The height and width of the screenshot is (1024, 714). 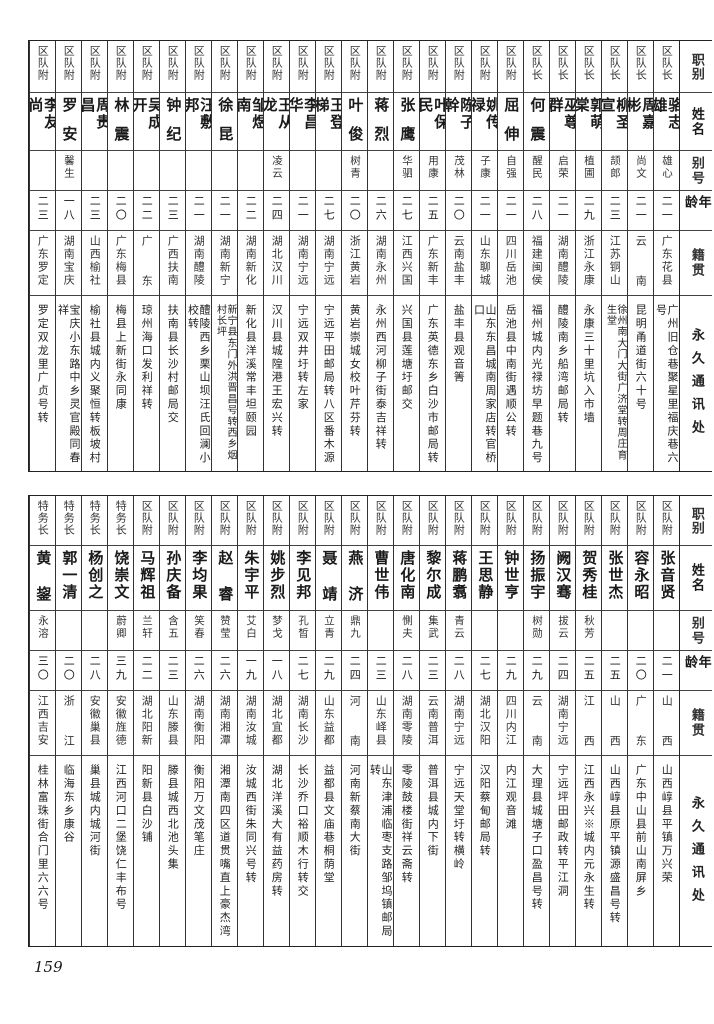 I want to click on native-place: 云南盐丰, so click(x=459, y=261).